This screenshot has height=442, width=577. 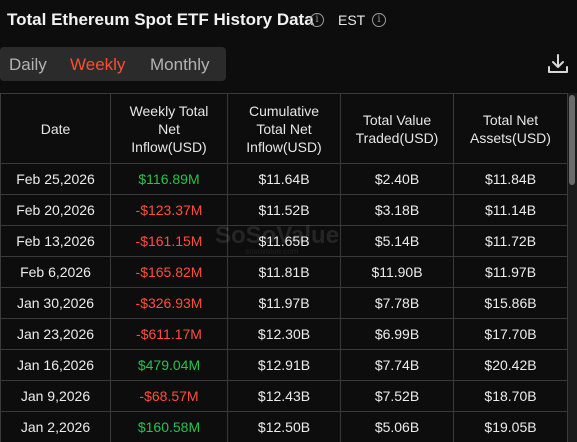 I want to click on net-assets-cell: $11.14B, so click(x=510, y=210).